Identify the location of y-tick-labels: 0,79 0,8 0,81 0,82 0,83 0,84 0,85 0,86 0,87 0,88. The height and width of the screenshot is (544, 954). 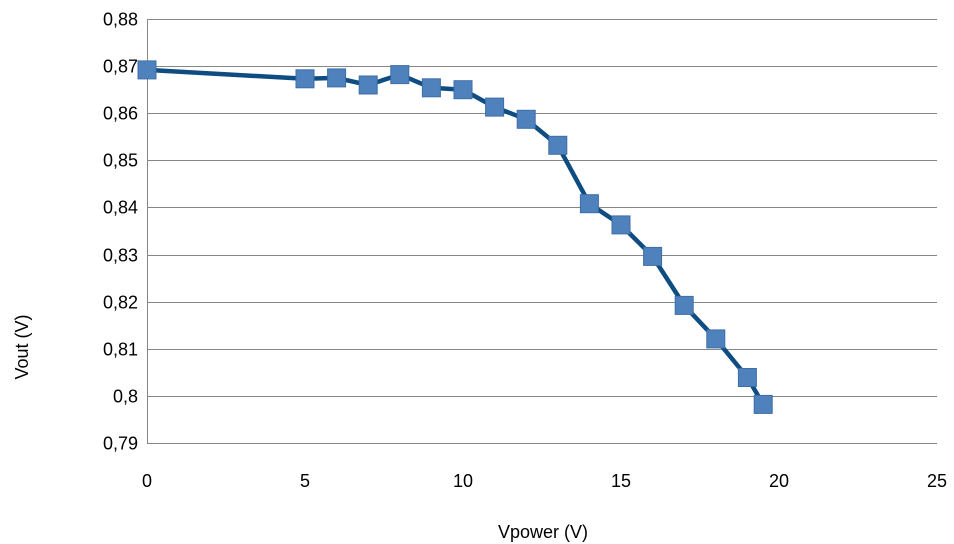
(120, 232).